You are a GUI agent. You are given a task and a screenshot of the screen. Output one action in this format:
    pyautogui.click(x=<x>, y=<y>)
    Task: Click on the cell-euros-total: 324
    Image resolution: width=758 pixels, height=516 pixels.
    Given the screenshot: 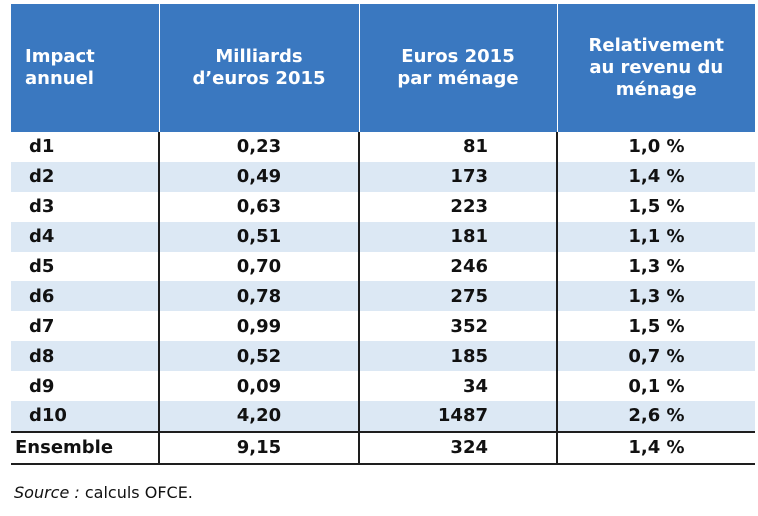 What is the action you would take?
    pyautogui.click(x=457, y=447)
    